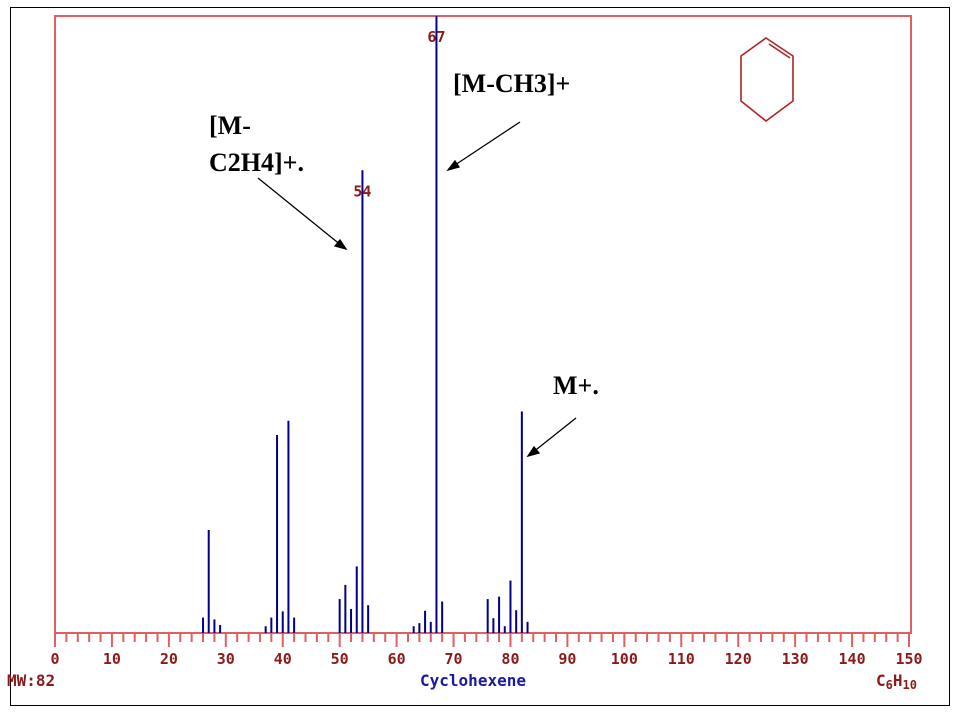 Image resolution: width=960 pixels, height=720 pixels. I want to click on formula-c: C, so click(881, 680).